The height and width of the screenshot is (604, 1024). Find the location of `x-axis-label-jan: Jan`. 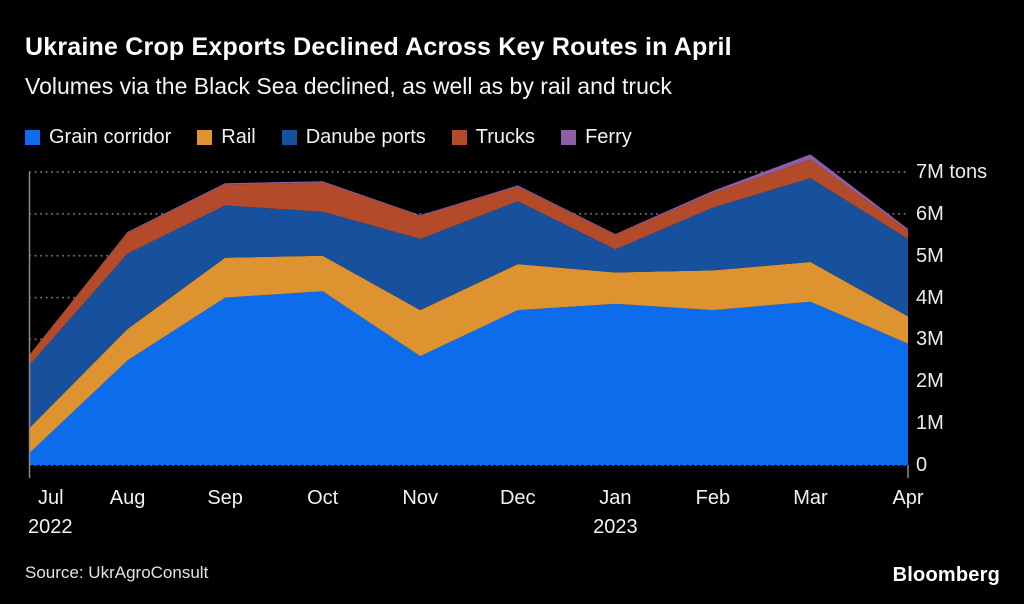

x-axis-label-jan: Jan is located at coordinates (615, 498).